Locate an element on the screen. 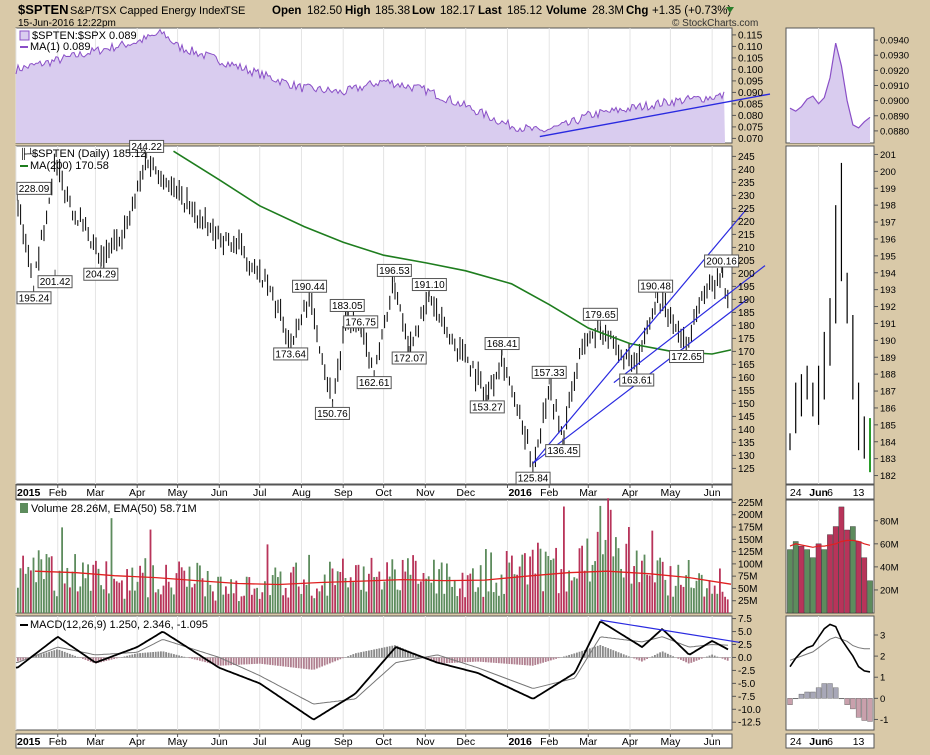 The image size is (930, 755). mini-ratio-axis-tick-label: 0.0900 is located at coordinates (894, 101).